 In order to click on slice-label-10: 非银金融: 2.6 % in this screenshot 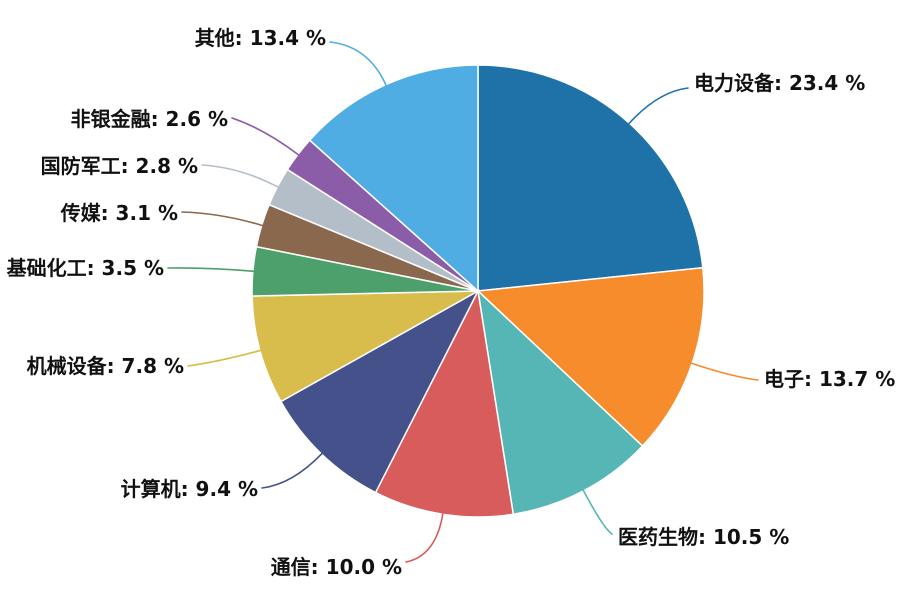, I will do `click(149, 119)`.